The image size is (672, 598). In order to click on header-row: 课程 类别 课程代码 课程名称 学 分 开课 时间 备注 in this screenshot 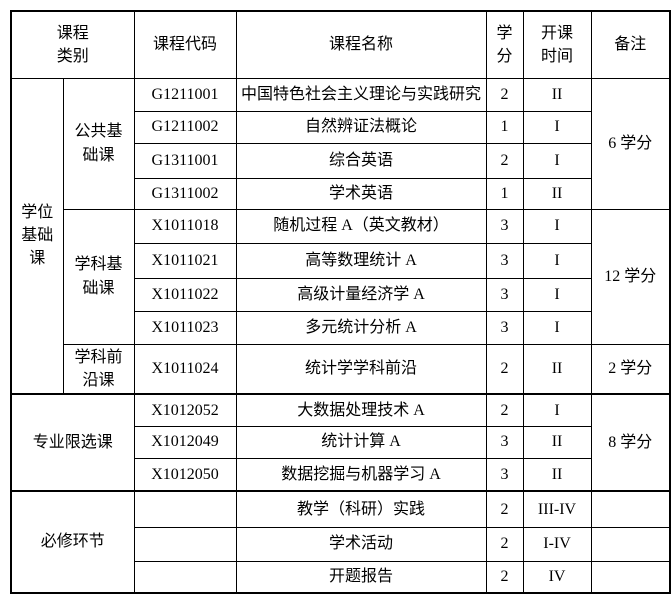, I will do `click(340, 44)`.